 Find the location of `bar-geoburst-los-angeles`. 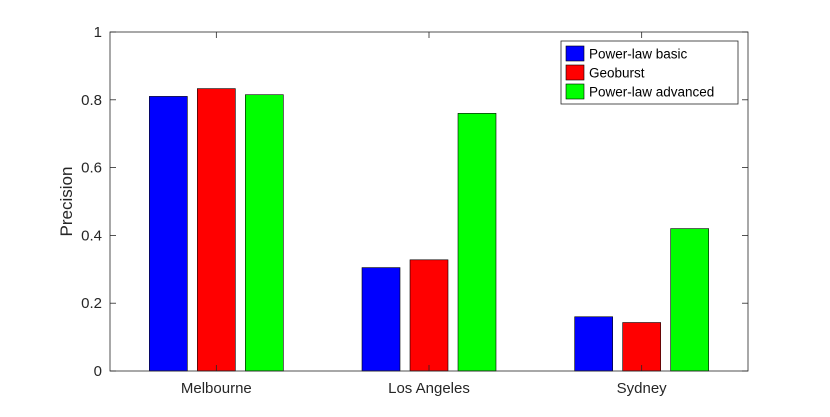

bar-geoburst-los-angeles is located at coordinates (429, 315).